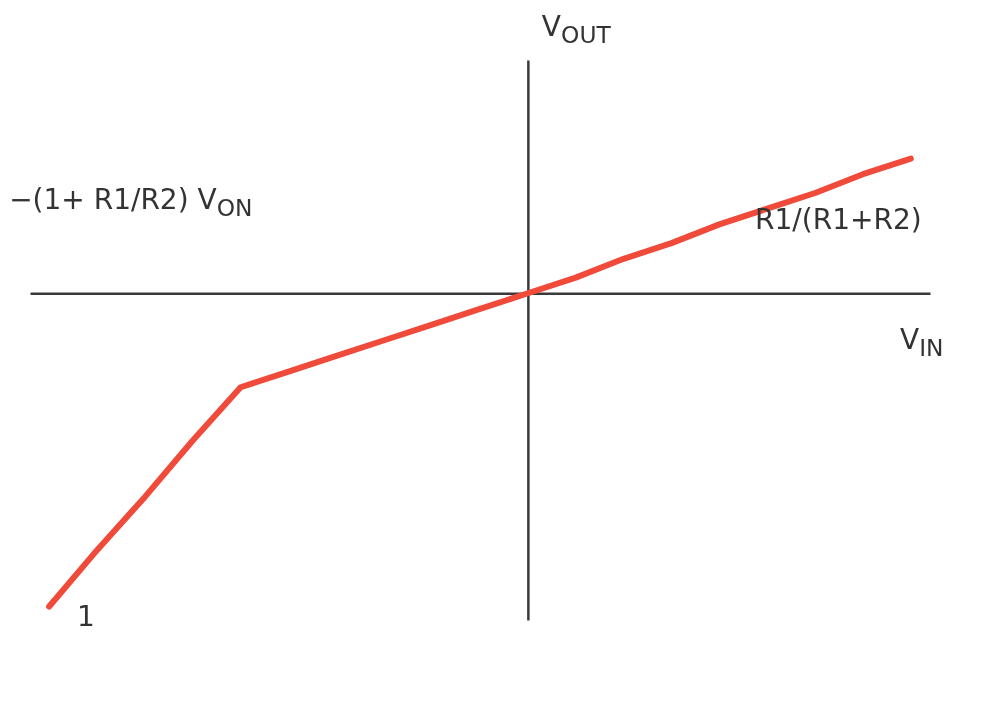 The width and height of the screenshot is (1004, 701). Describe the element at coordinates (922, 342) in the screenshot. I see `x-axis-title: V$_{IN}$` at that location.